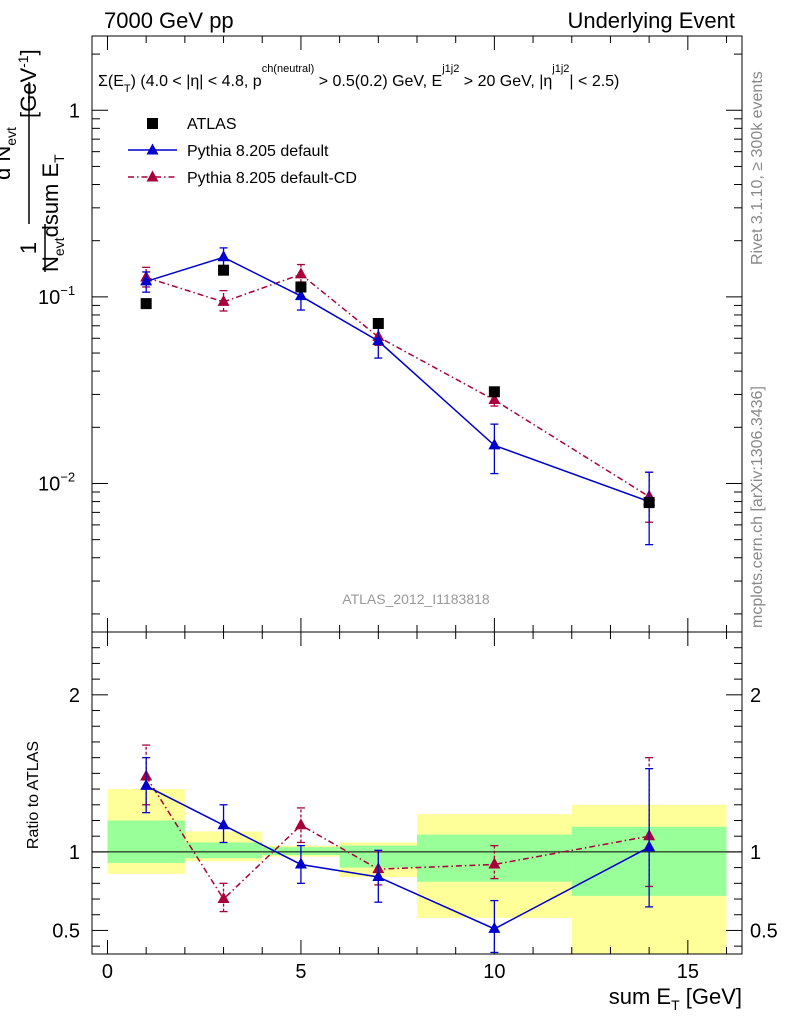 The image size is (786, 1024). What do you see at coordinates (74, 111) in the screenshot?
I see `y-tick-label-main: 1` at bounding box center [74, 111].